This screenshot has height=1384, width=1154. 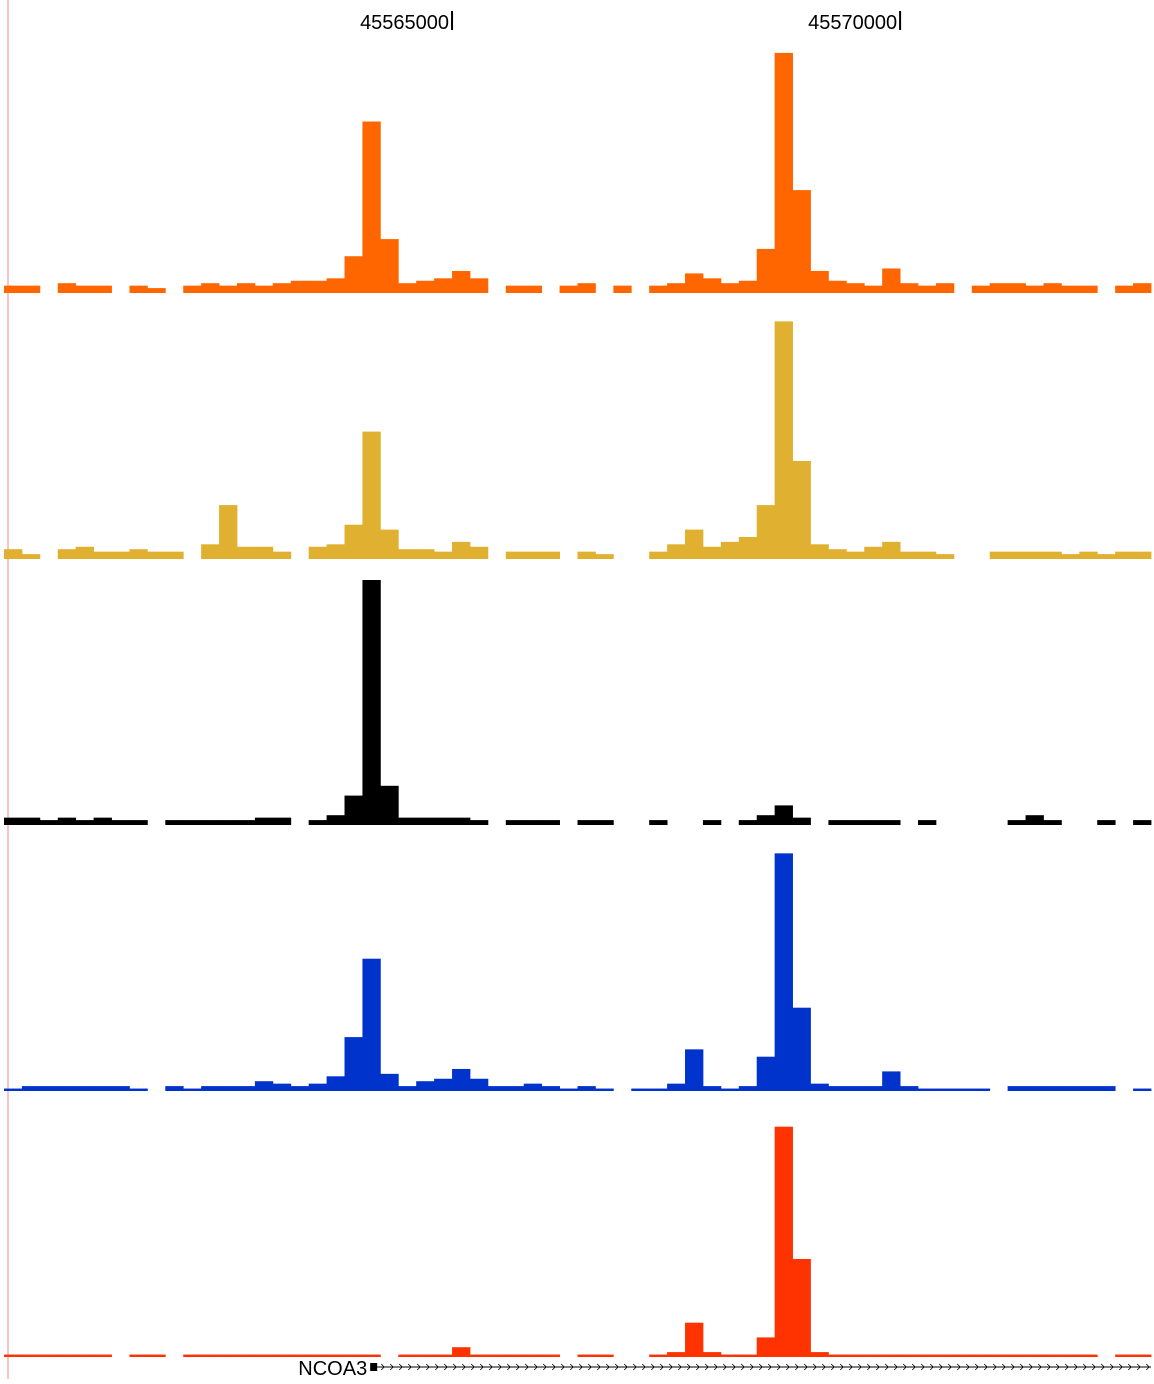 What do you see at coordinates (404, 23) in the screenshot?
I see `x-tick-label: 45565000` at bounding box center [404, 23].